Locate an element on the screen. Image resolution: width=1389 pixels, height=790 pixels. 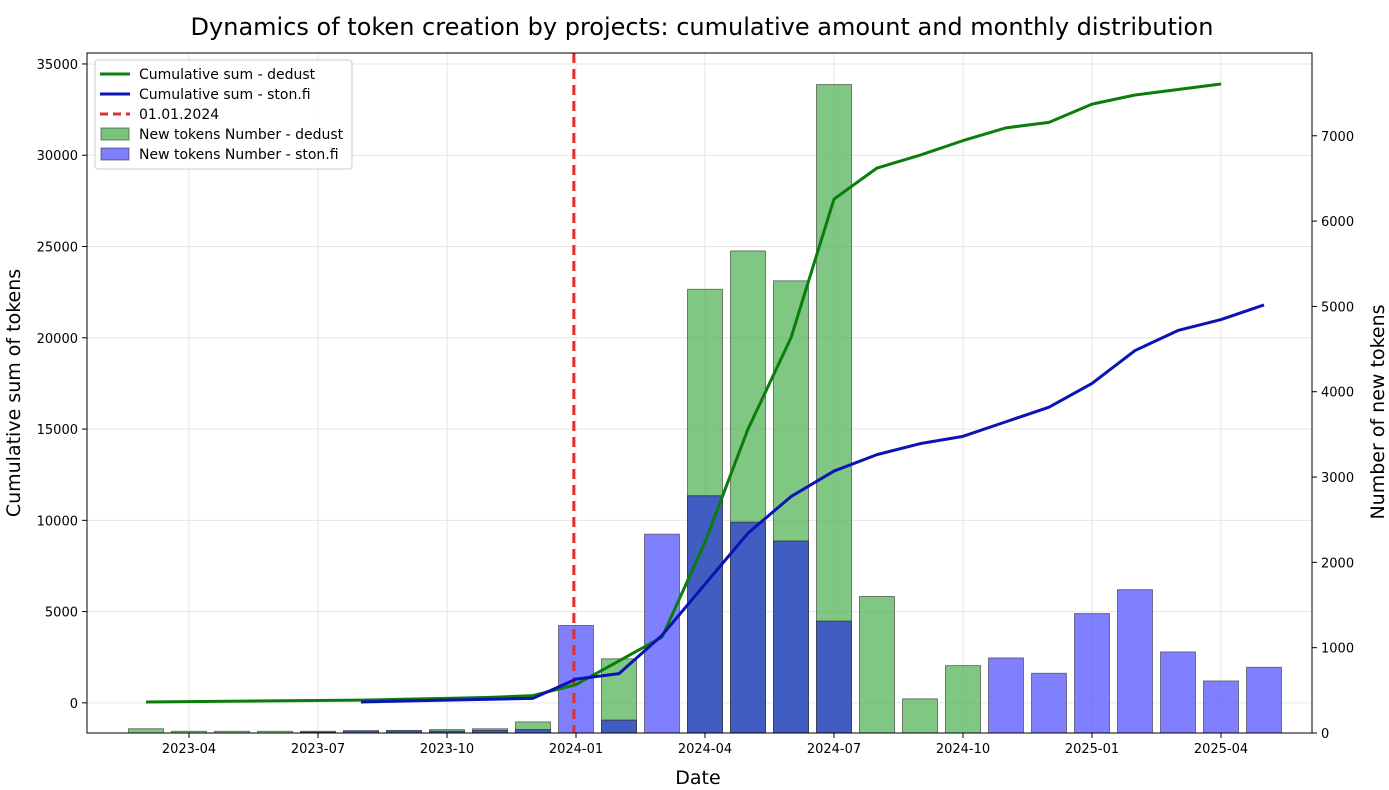
x-tick-label: 2023-10 is located at coordinates (447, 749).